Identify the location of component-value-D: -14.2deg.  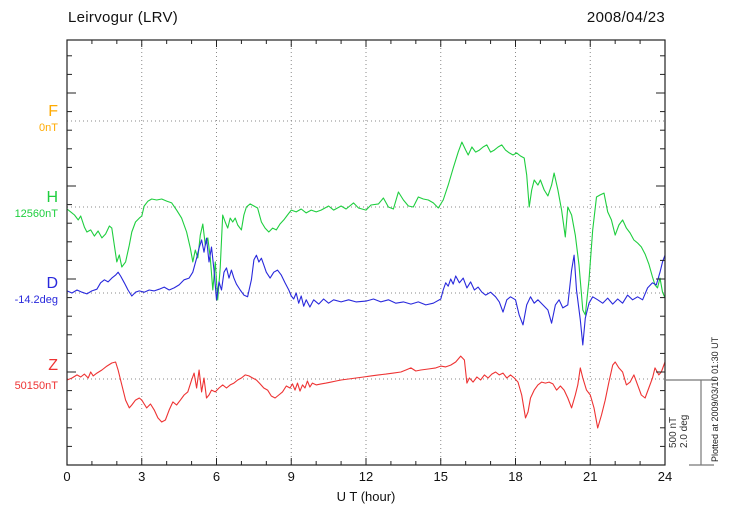
(36, 300).